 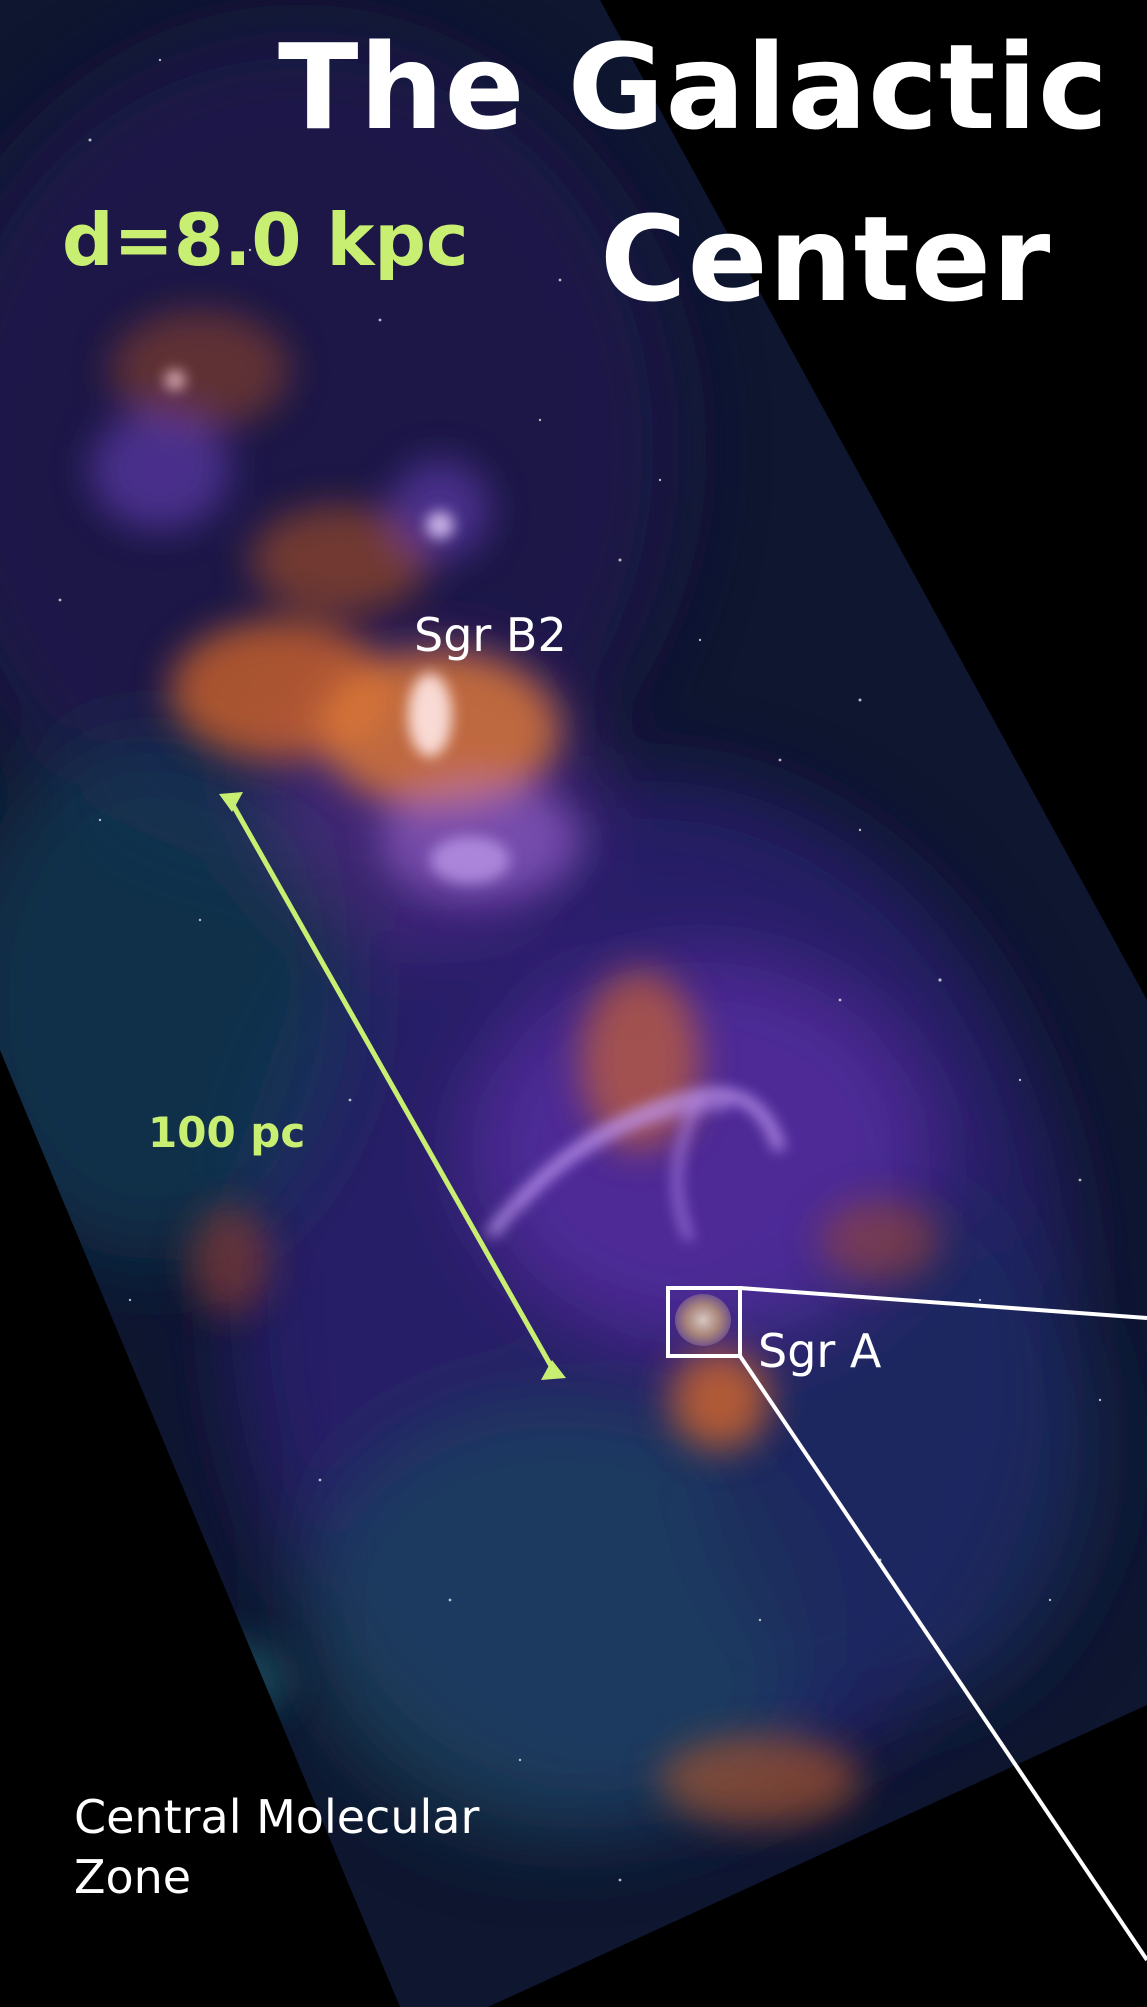 I want to click on sgr-a-label: Sgr A, so click(x=820, y=1351).